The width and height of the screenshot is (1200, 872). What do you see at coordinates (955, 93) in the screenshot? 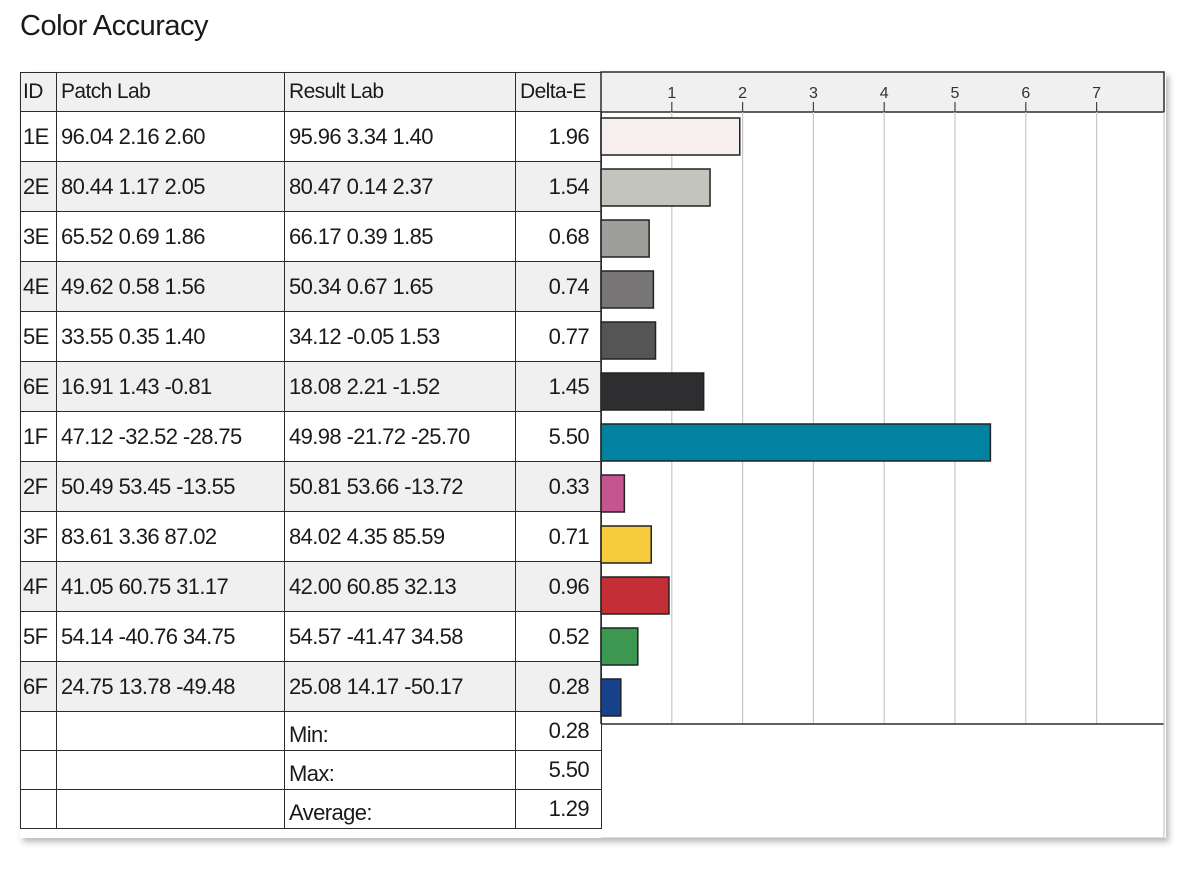
I see `axis-tick-label: 5` at bounding box center [955, 93].